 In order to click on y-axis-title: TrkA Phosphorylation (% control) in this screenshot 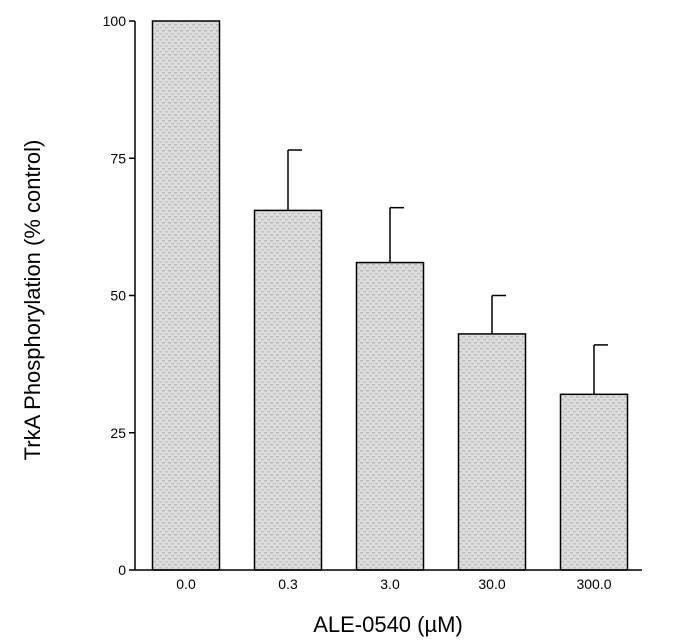, I will do `click(32, 300)`.